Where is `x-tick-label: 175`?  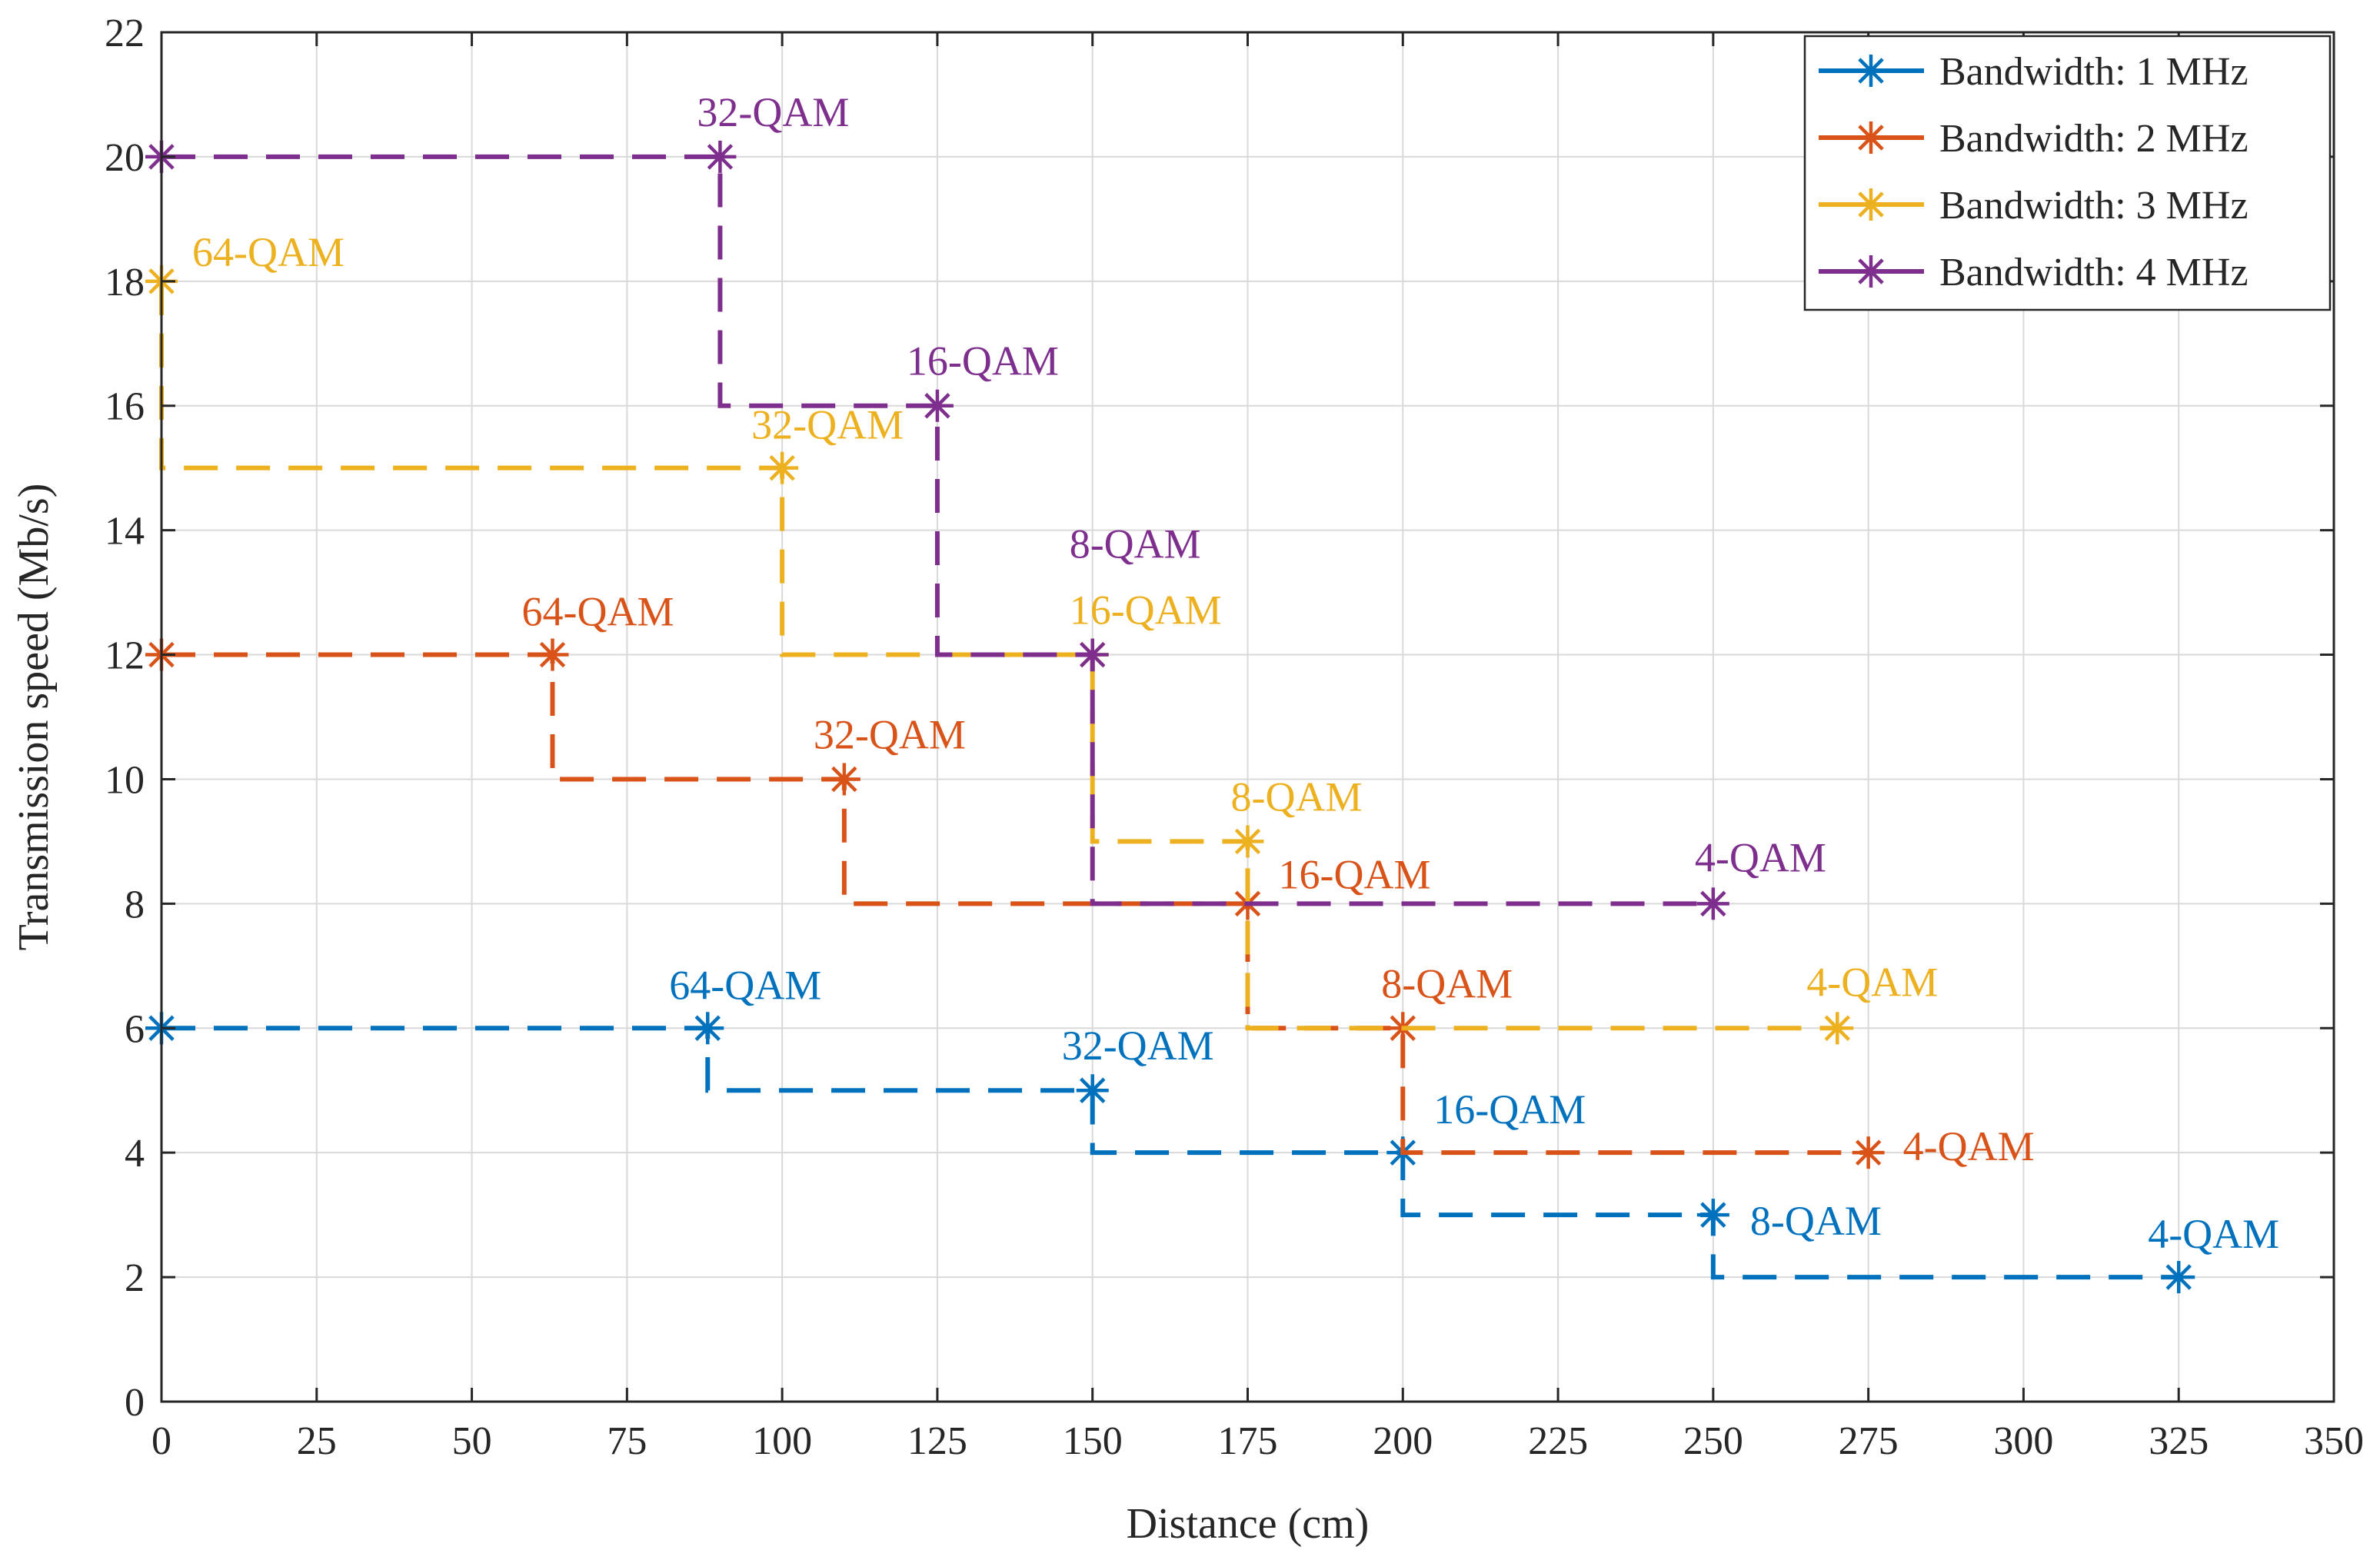
x-tick-label: 175 is located at coordinates (1248, 1441).